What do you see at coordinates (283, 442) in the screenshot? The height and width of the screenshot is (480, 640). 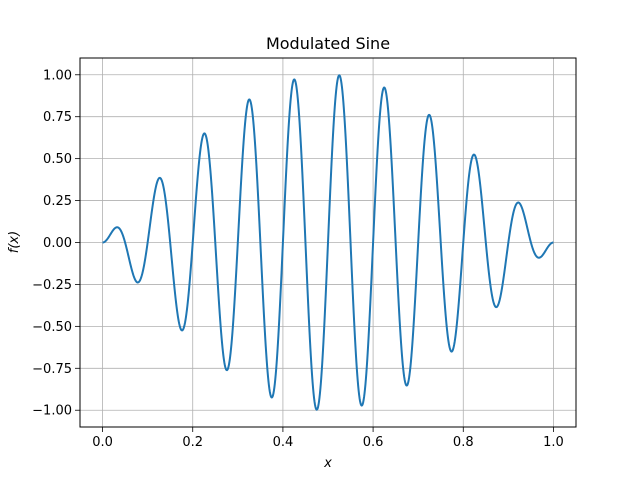 I see `x-tick-label: 0.4` at bounding box center [283, 442].